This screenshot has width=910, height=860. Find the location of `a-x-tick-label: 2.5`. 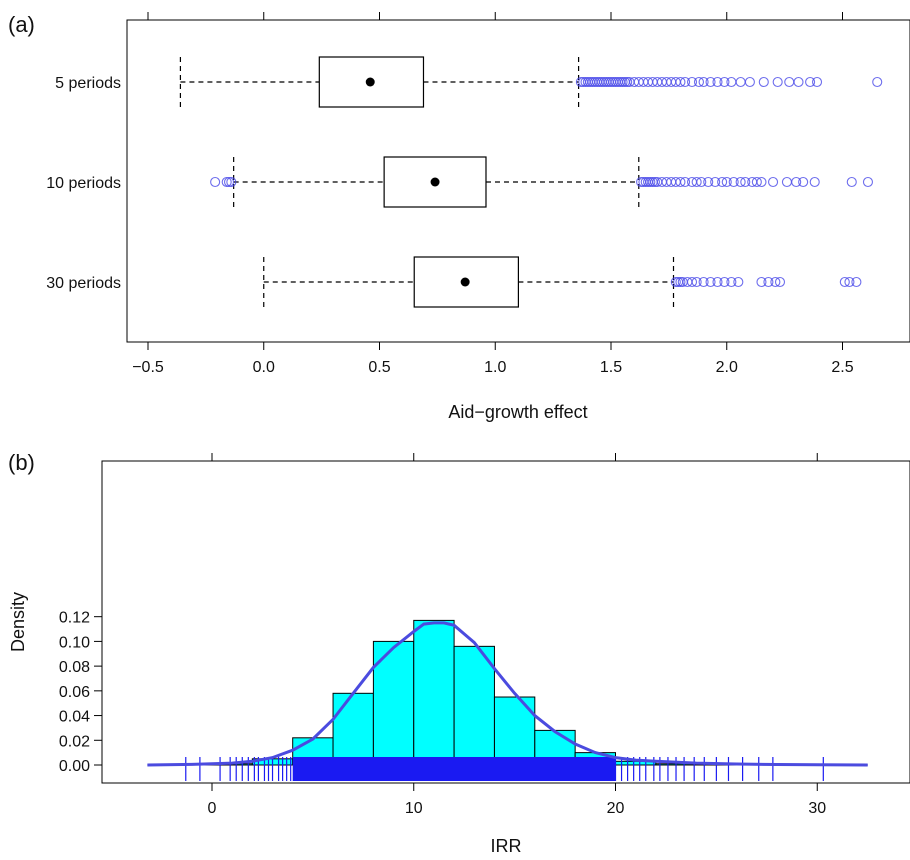

a-x-tick-label: 2.5 is located at coordinates (842, 367).